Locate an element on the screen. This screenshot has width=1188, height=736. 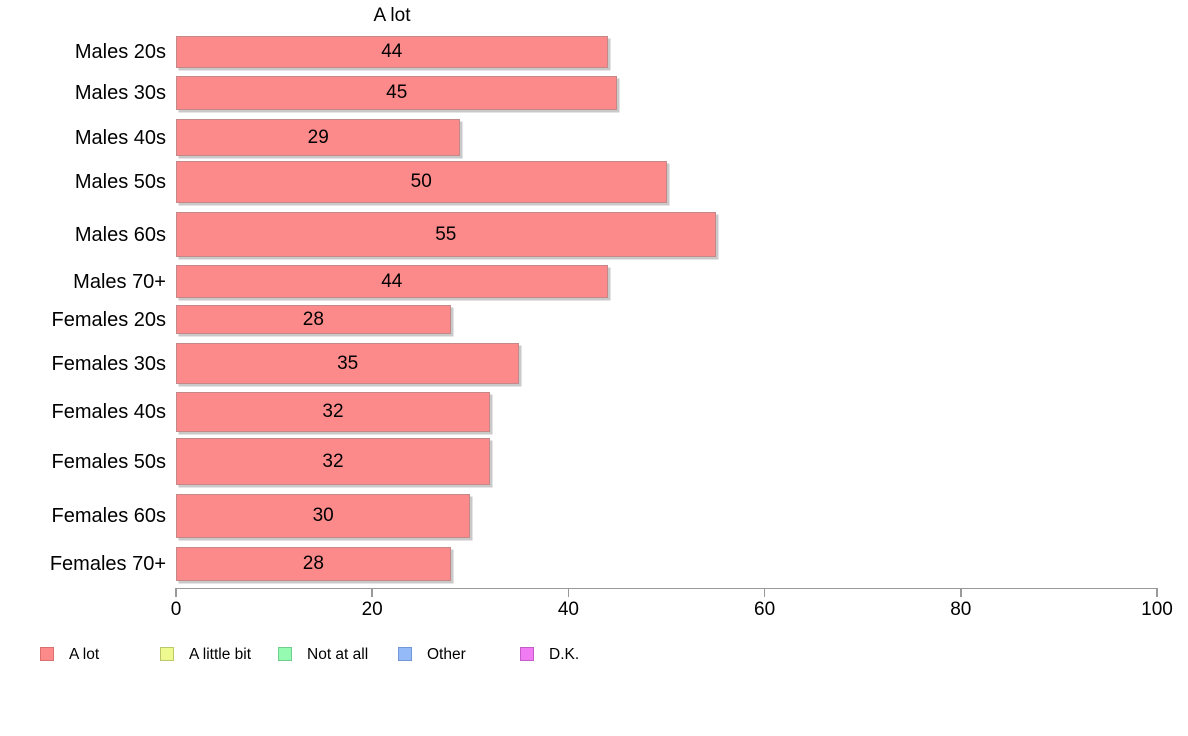
chart-title: A lot is located at coordinates (392, 15).